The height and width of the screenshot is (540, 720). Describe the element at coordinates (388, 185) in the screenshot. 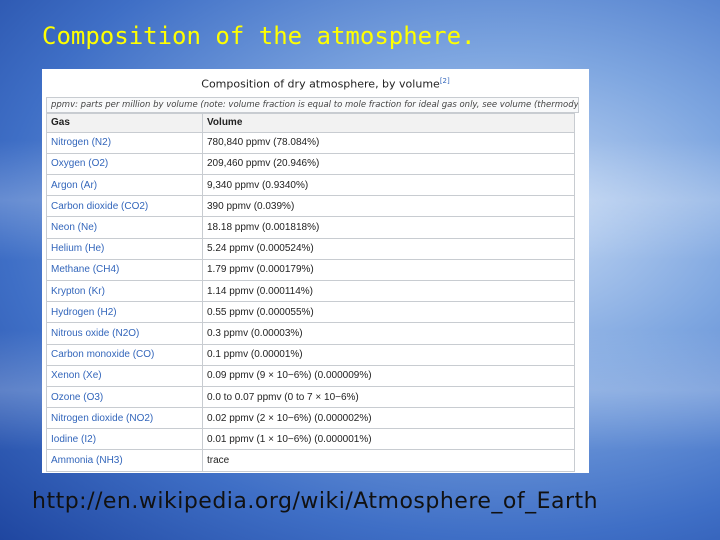

I see `gas-volume: 9,340 ppmv (0.9340%)` at that location.